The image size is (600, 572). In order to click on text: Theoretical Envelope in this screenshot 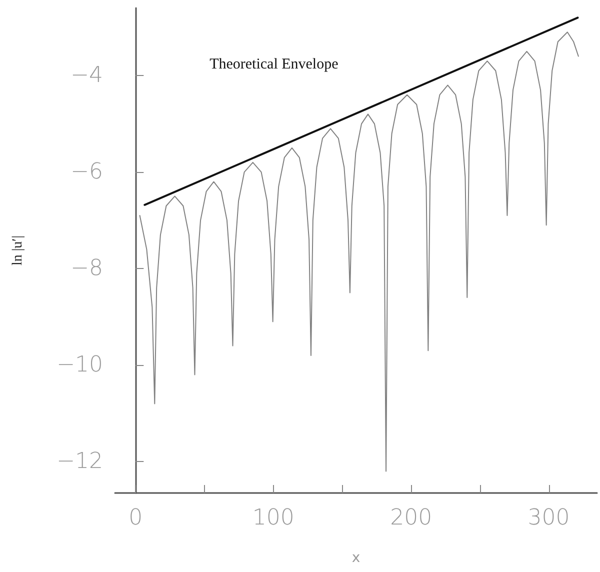, I will do `click(274, 64)`.